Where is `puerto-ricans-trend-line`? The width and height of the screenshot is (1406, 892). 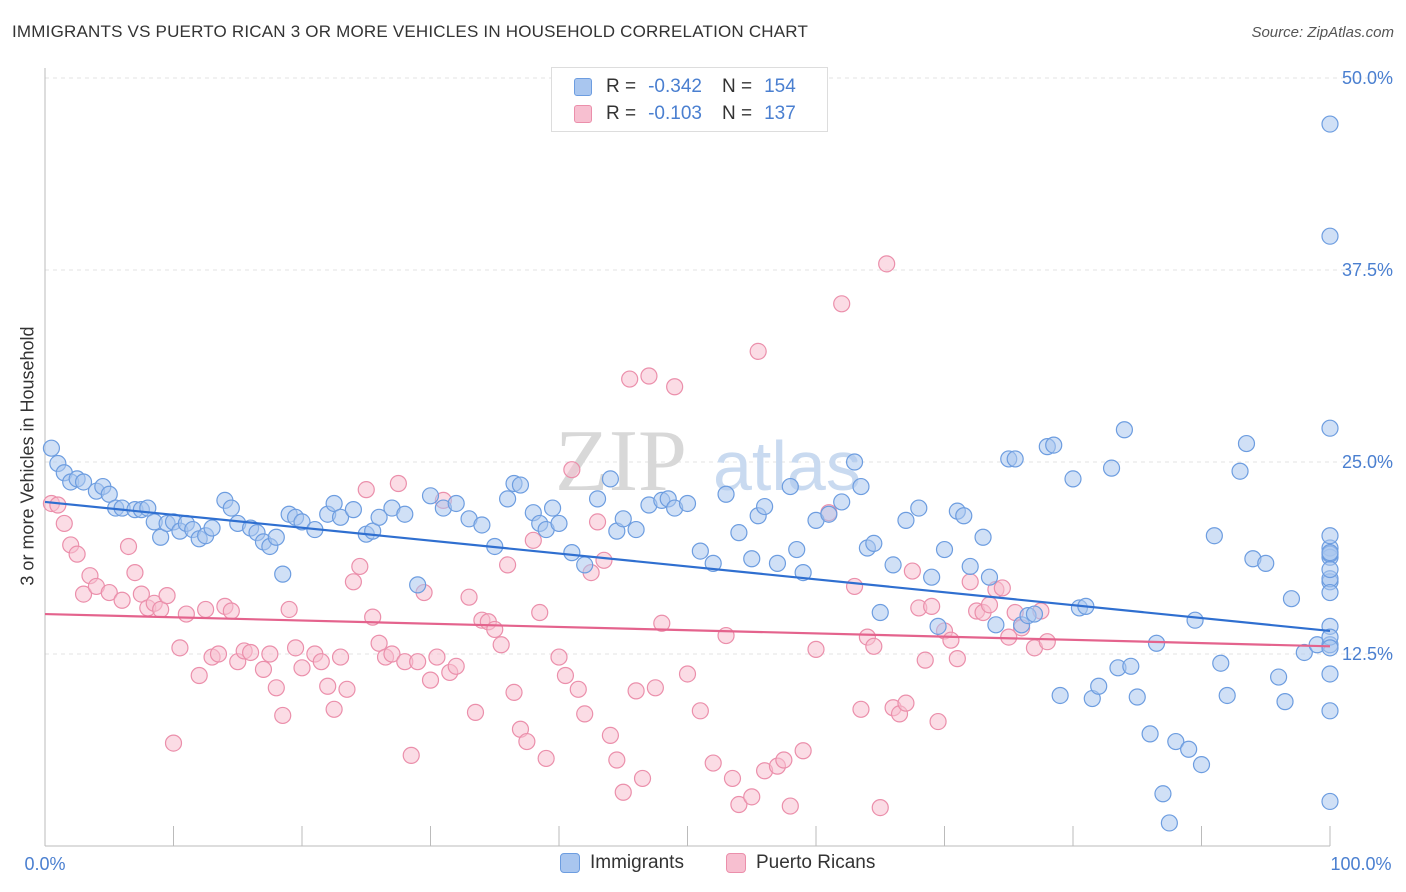 puerto-ricans-trend-line is located at coordinates (687, 630).